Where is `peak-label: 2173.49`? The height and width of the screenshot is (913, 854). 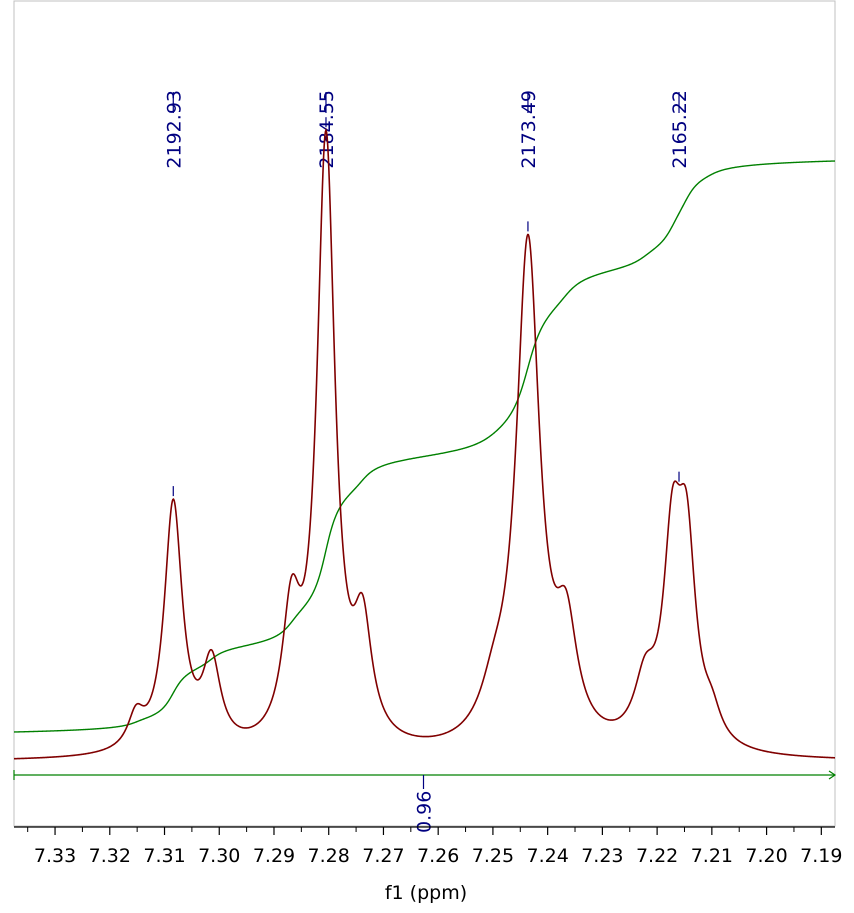
peak-label: 2173.49 is located at coordinates (529, 161).